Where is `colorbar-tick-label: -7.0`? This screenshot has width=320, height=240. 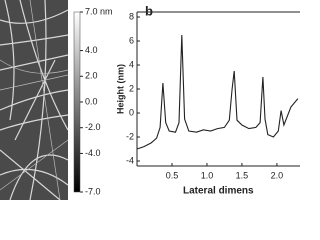
colorbar-tick-label: -7.0 is located at coordinates (93, 191).